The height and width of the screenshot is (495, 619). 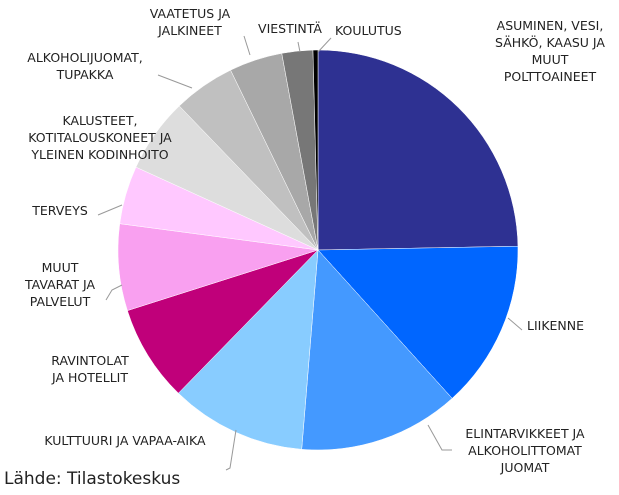 What do you see at coordinates (90, 369) in the screenshot?
I see `slice-label: RAVINTOLAT JA HOTELLIT` at bounding box center [90, 369].